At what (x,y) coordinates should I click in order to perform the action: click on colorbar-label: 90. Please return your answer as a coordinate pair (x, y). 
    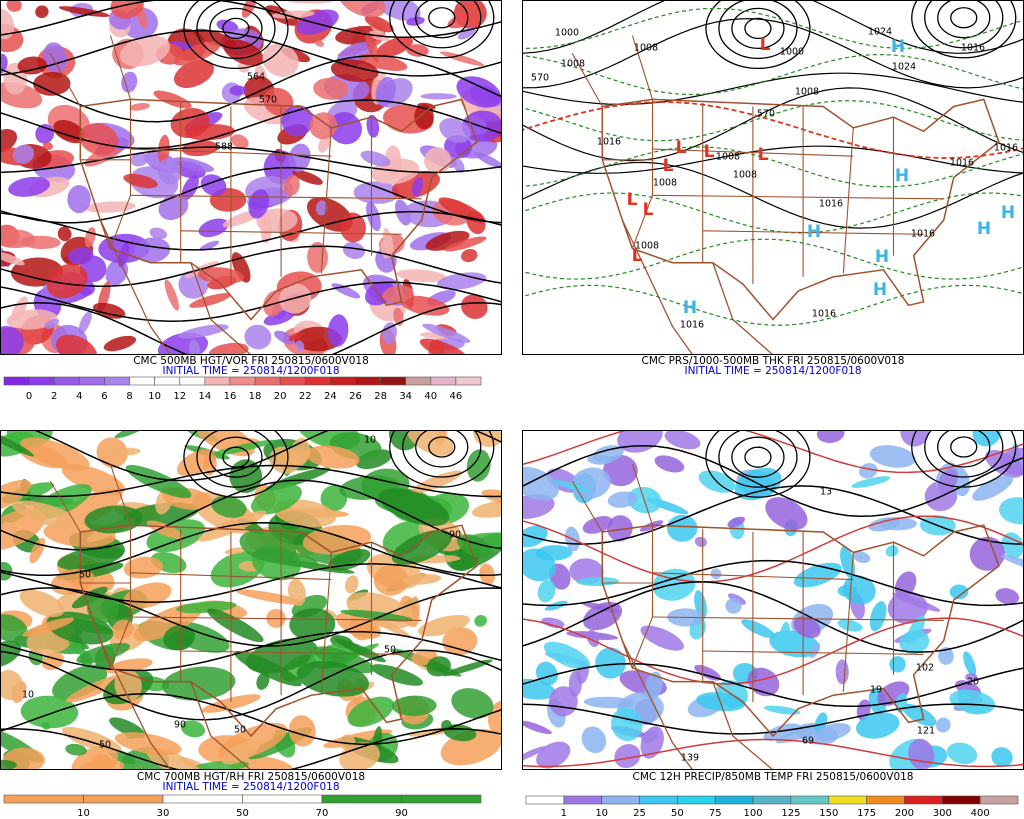
    Looking at the image, I should click on (401, 813).